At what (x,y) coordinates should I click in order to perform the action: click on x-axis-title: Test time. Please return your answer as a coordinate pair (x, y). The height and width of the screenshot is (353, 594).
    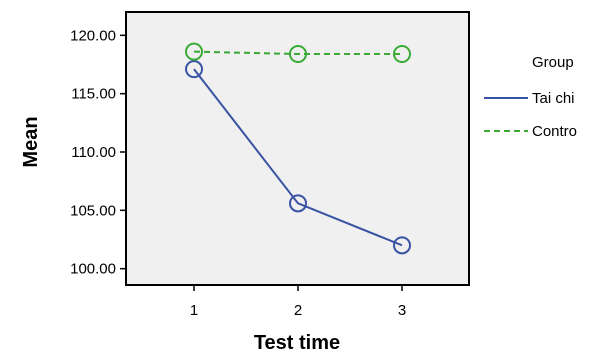
    Looking at the image, I should click on (297, 342).